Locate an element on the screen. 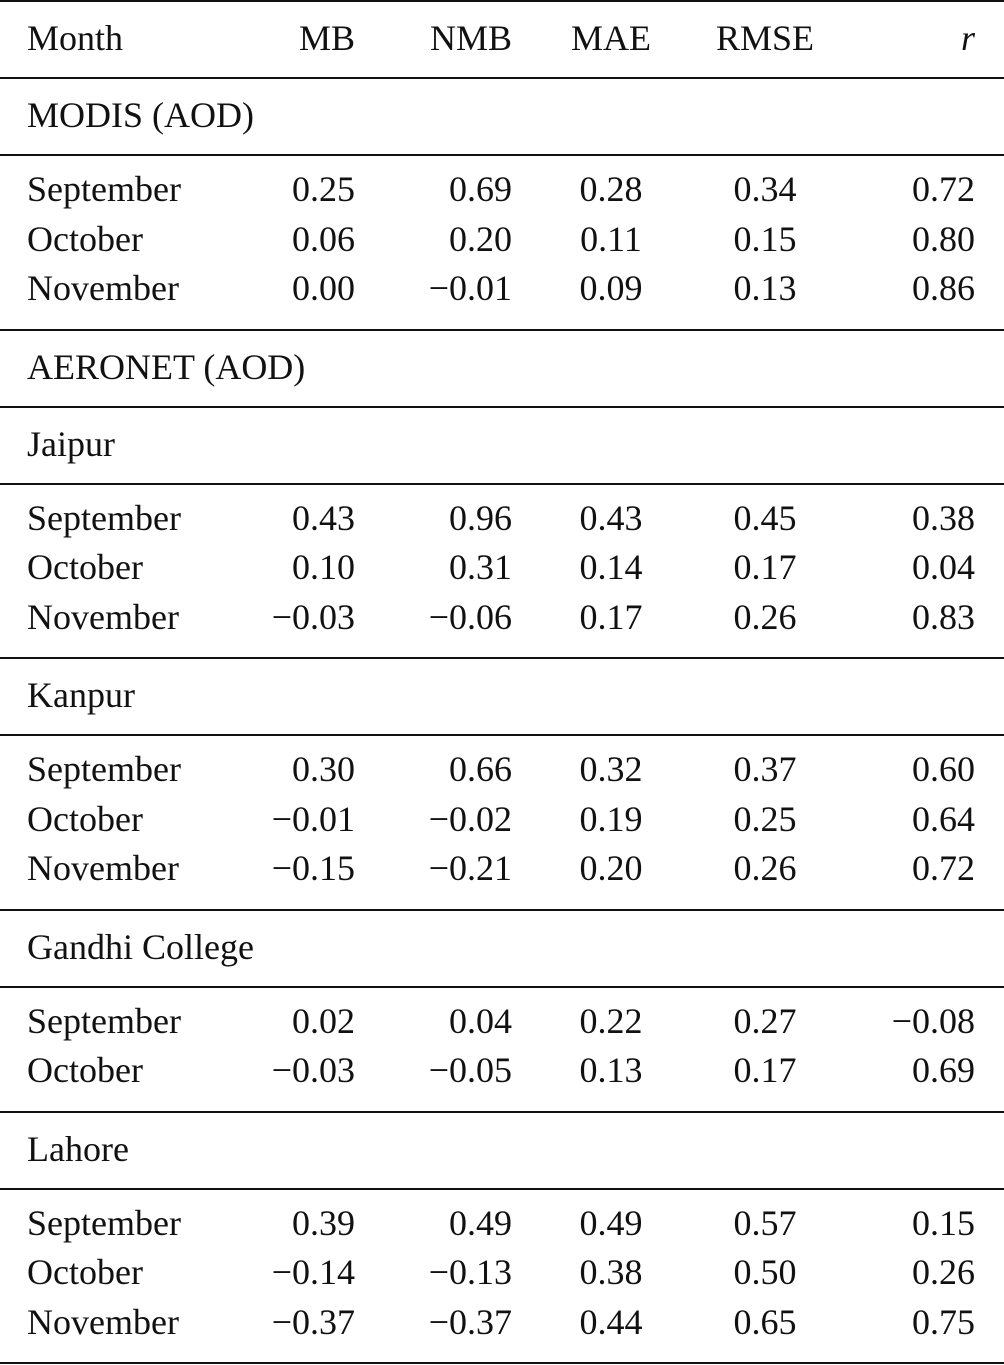  table-cell: 0.19 is located at coordinates (611, 818).